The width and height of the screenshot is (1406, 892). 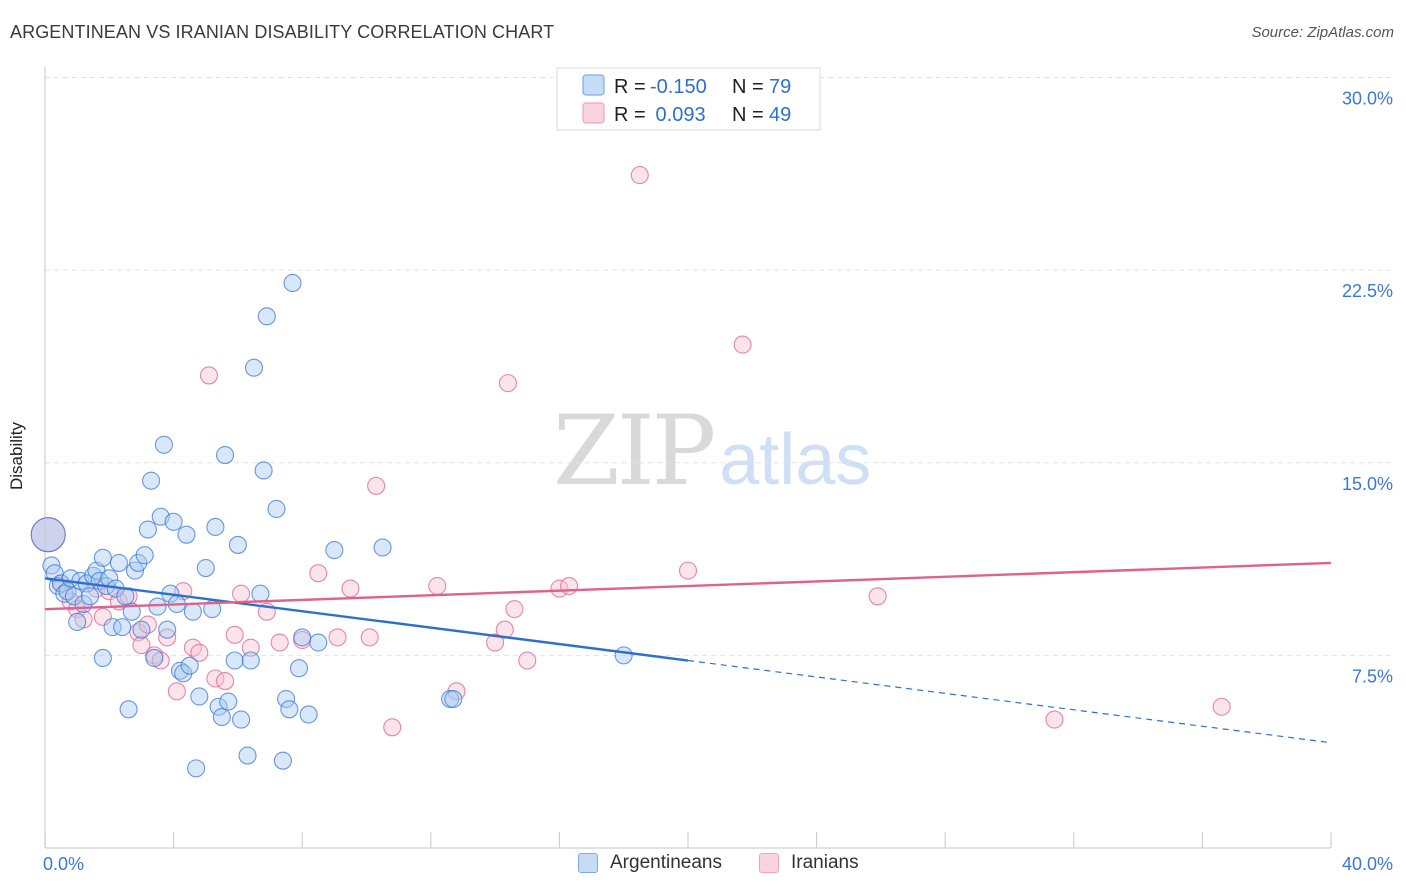 I want to click on legend-n-label-1: N =, so click(x=748, y=87).